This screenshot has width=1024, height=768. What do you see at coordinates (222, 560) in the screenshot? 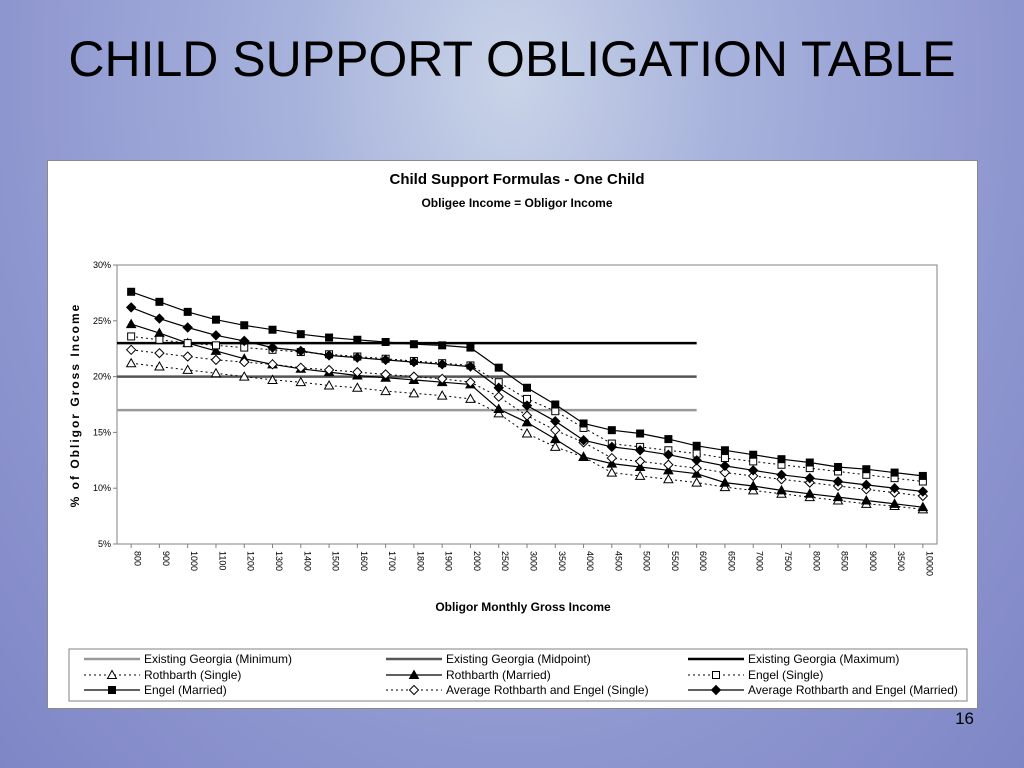
I see `x-tick-label: 1100` at bounding box center [222, 560].